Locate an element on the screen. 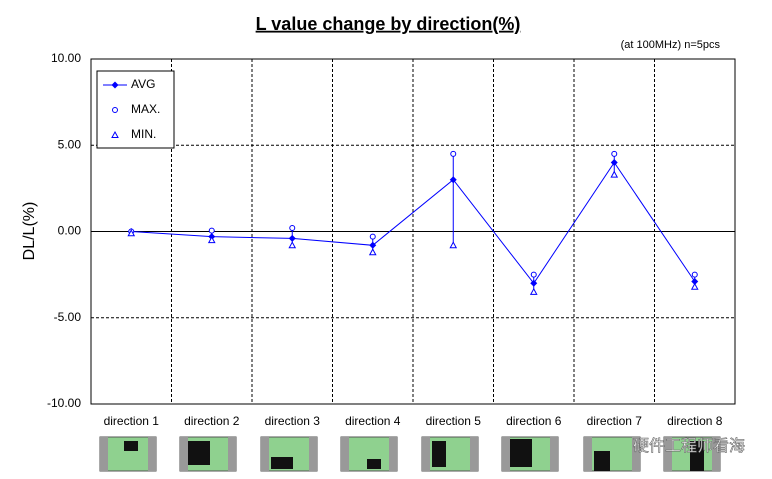 This screenshot has width=772, height=479. y-tick-label: 5.00 is located at coordinates (70, 144).